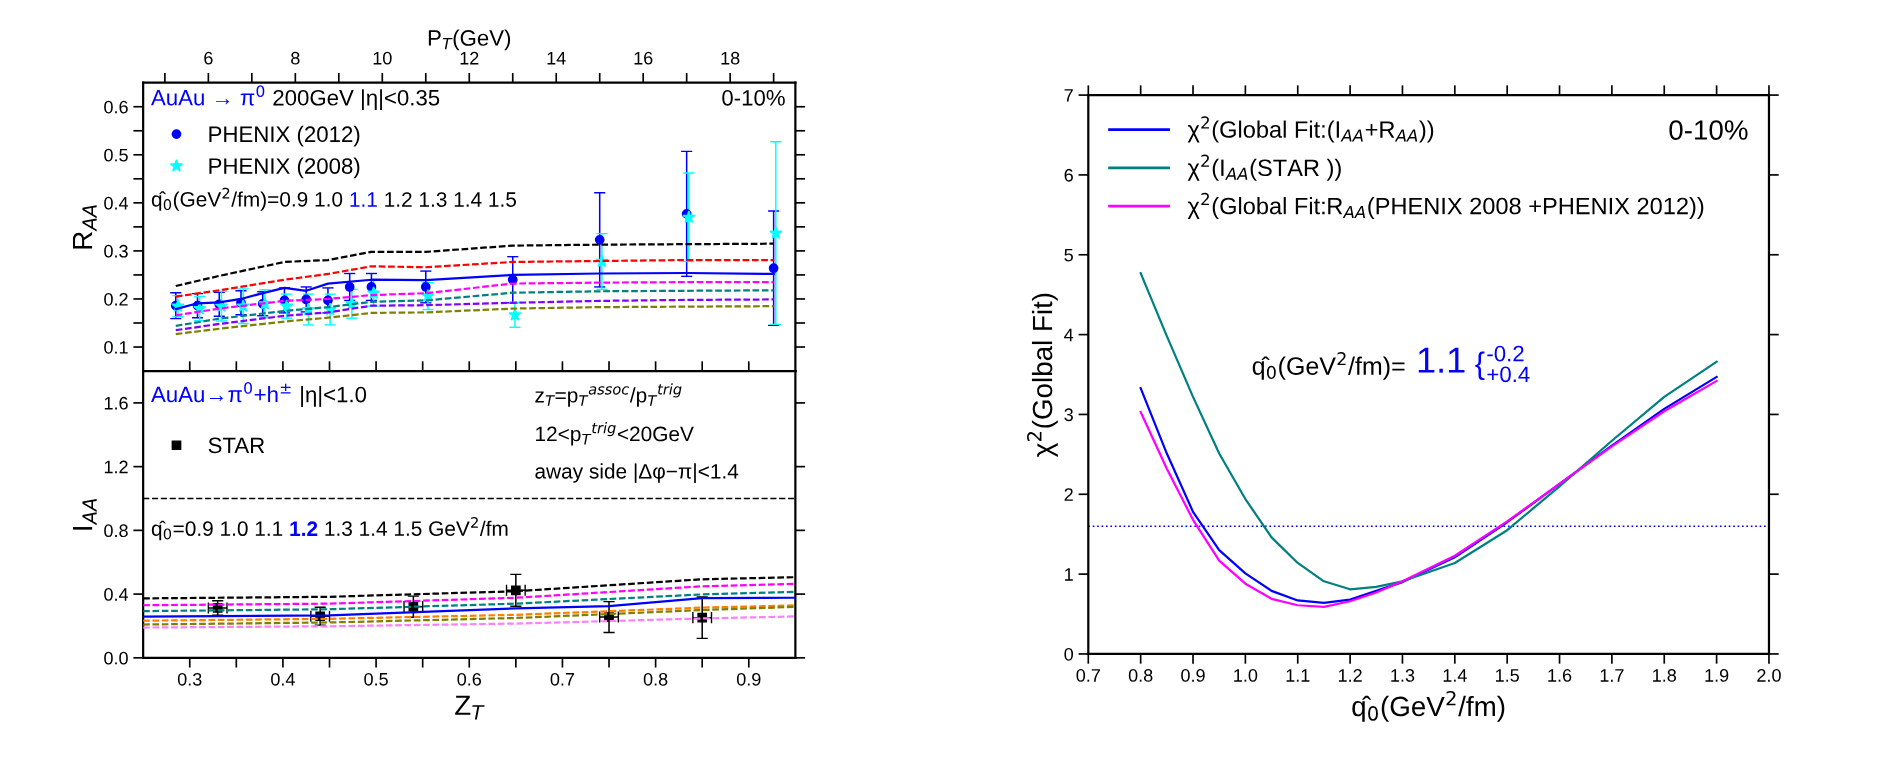 Image resolution: width=1896 pixels, height=773 pixels. Describe the element at coordinates (116, 107) in the screenshot. I see `y-tick-label: 0.6` at that location.